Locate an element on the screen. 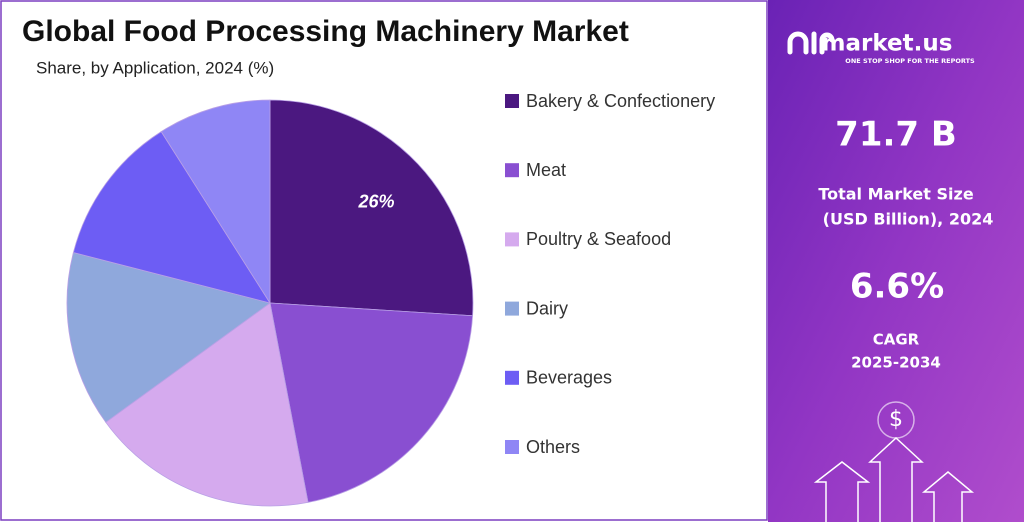 The width and height of the screenshot is (1024, 522). cagr-label: 2025-2034 is located at coordinates (896, 363).